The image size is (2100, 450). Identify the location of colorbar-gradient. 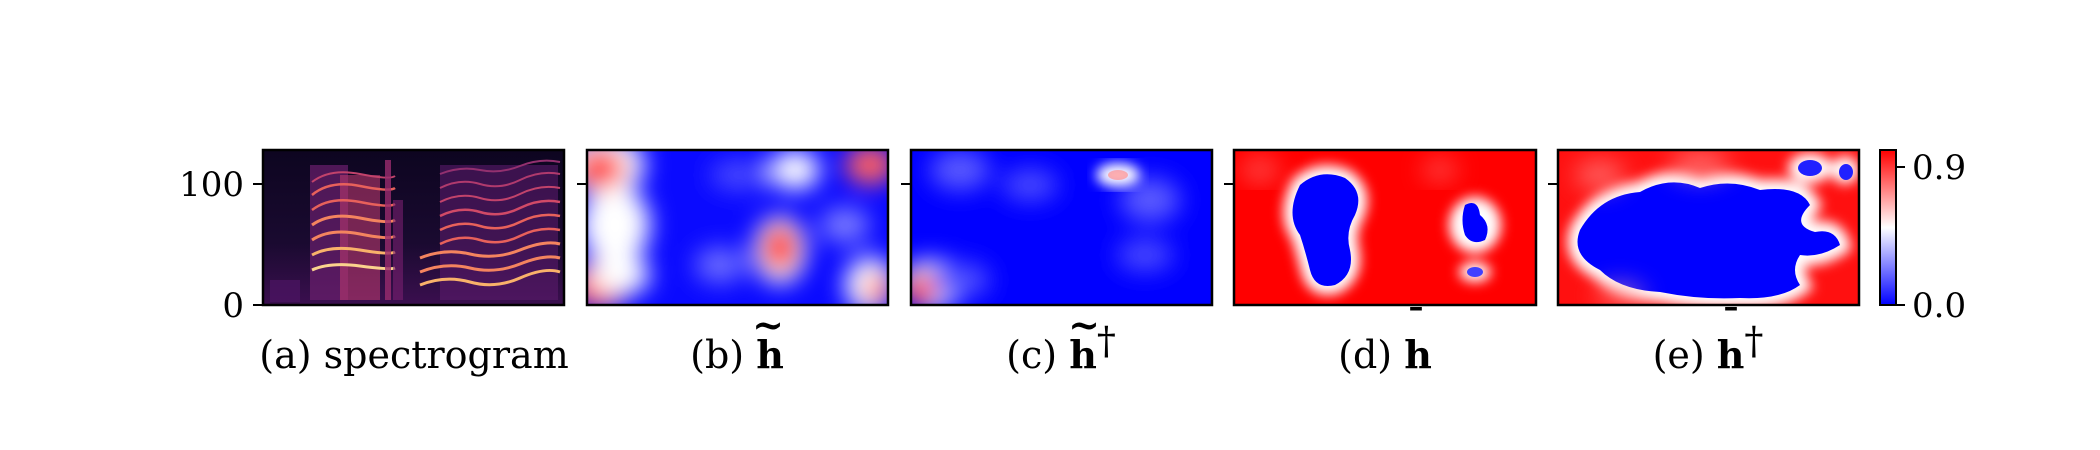
(1888, 227).